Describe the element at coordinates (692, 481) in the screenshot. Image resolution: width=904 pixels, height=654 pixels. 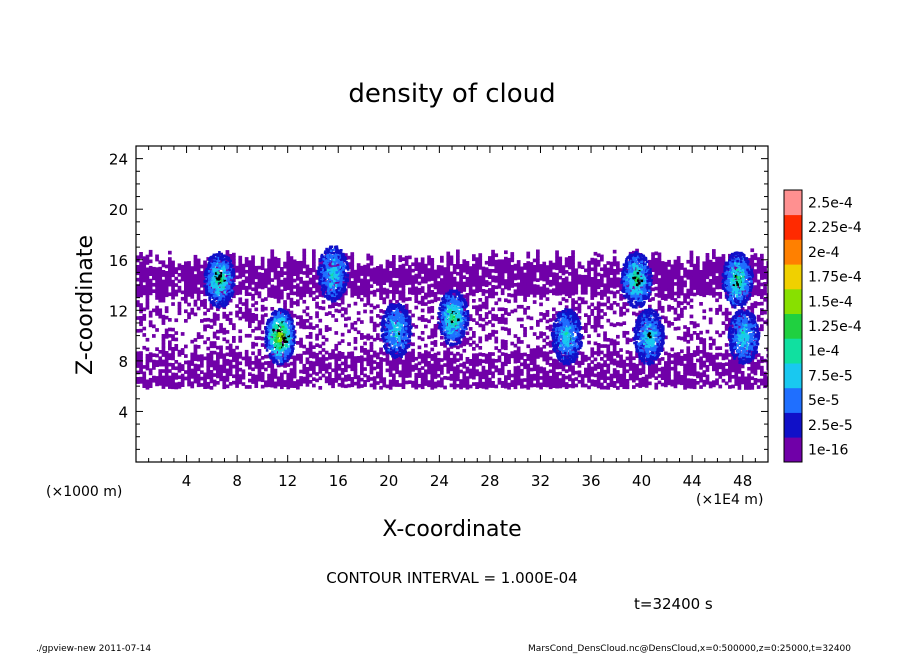
I see `x-tick-label: 44` at that location.